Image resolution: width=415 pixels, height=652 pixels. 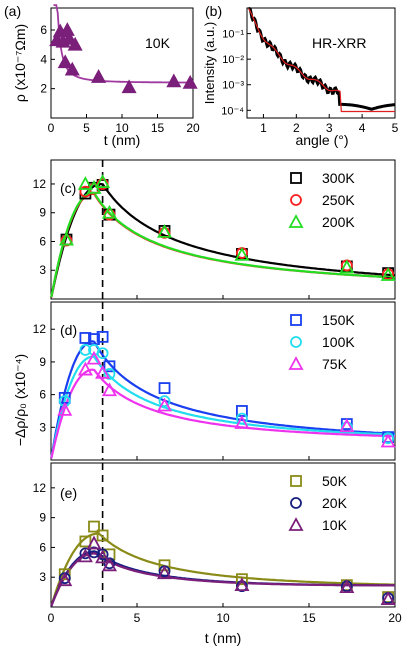 What do you see at coordinates (395, 618) in the screenshot?
I see `panel-e-xtick-label: 20` at bounding box center [395, 618].